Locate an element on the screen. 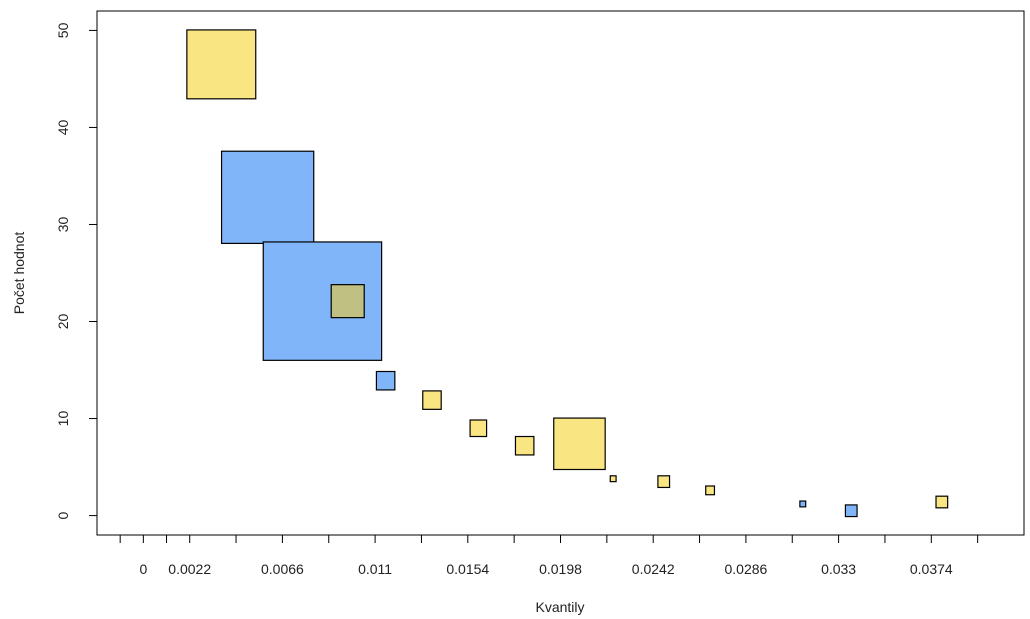  y-tick-label: 20 is located at coordinates (63, 322).